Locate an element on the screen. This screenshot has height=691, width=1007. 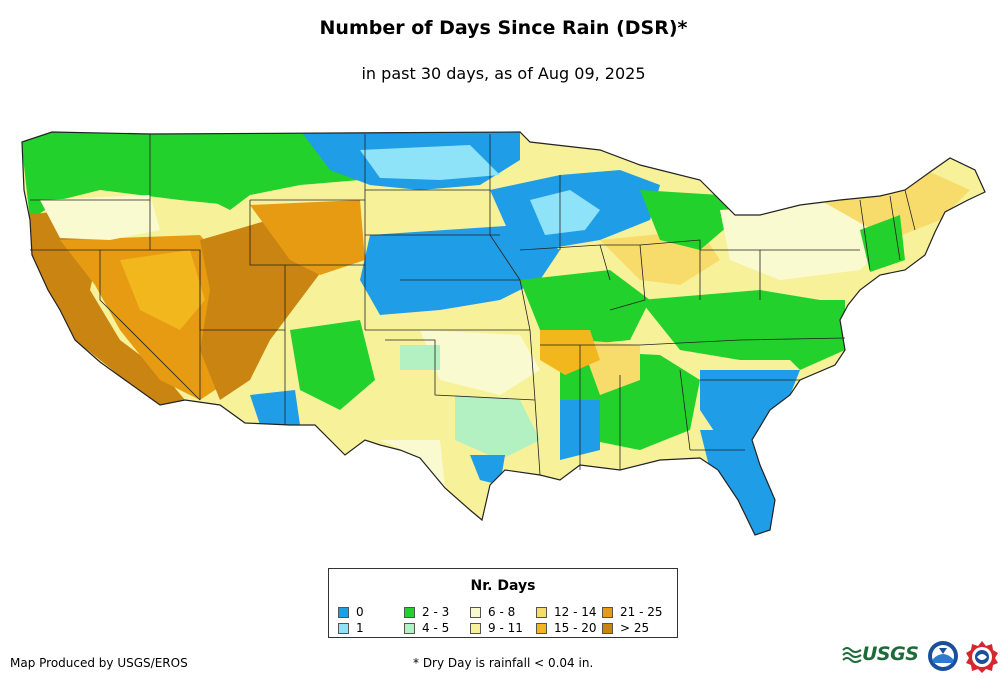
legend-label: 12 - 14 is located at coordinates (575, 612).